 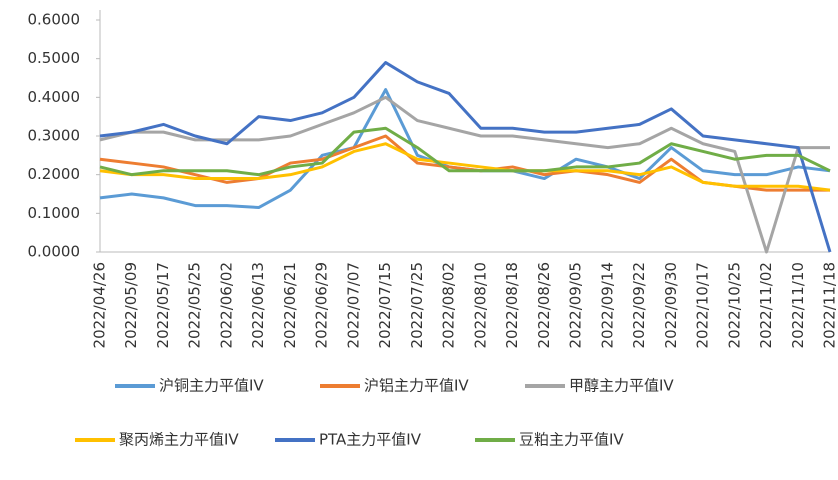 What do you see at coordinates (211, 386) in the screenshot?
I see `legend-label: 沪铜主力平值IV` at bounding box center [211, 386].